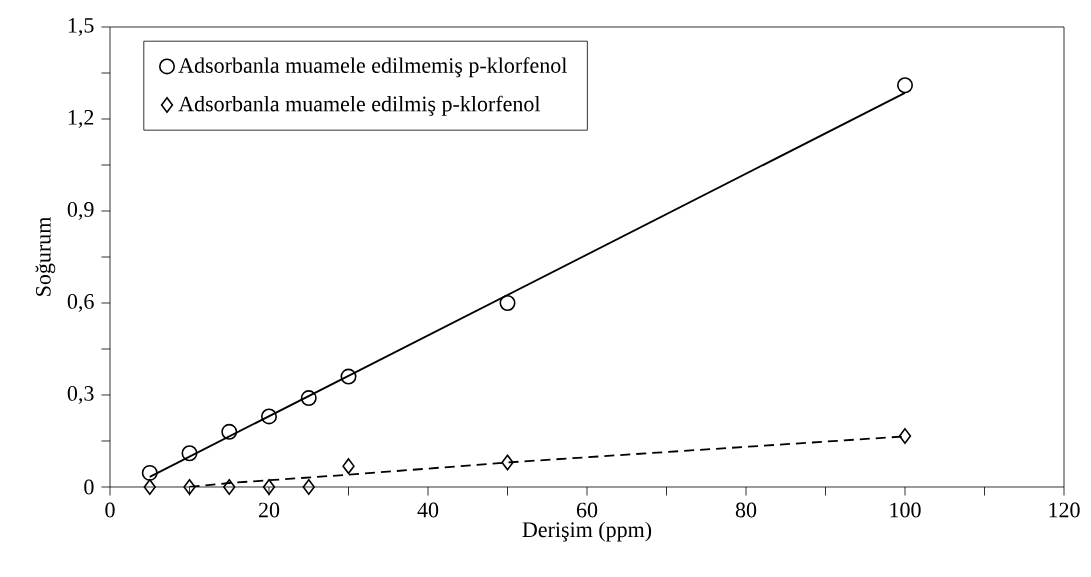  I want to click on y-tick-label: 1,5, so click(81, 27).